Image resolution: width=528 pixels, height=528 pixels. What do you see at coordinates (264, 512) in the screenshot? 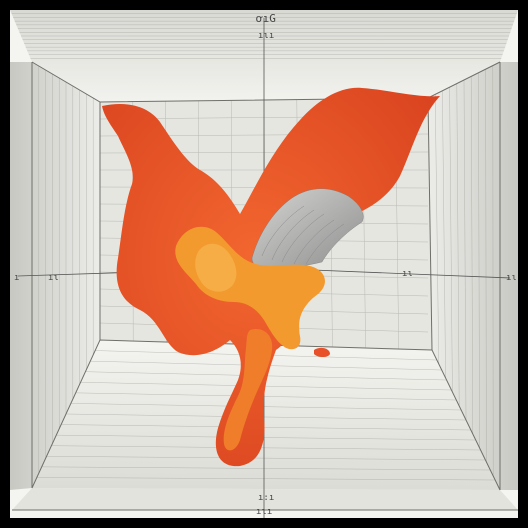
I see `label-bottom-secondary: ıɩı` at bounding box center [264, 512].